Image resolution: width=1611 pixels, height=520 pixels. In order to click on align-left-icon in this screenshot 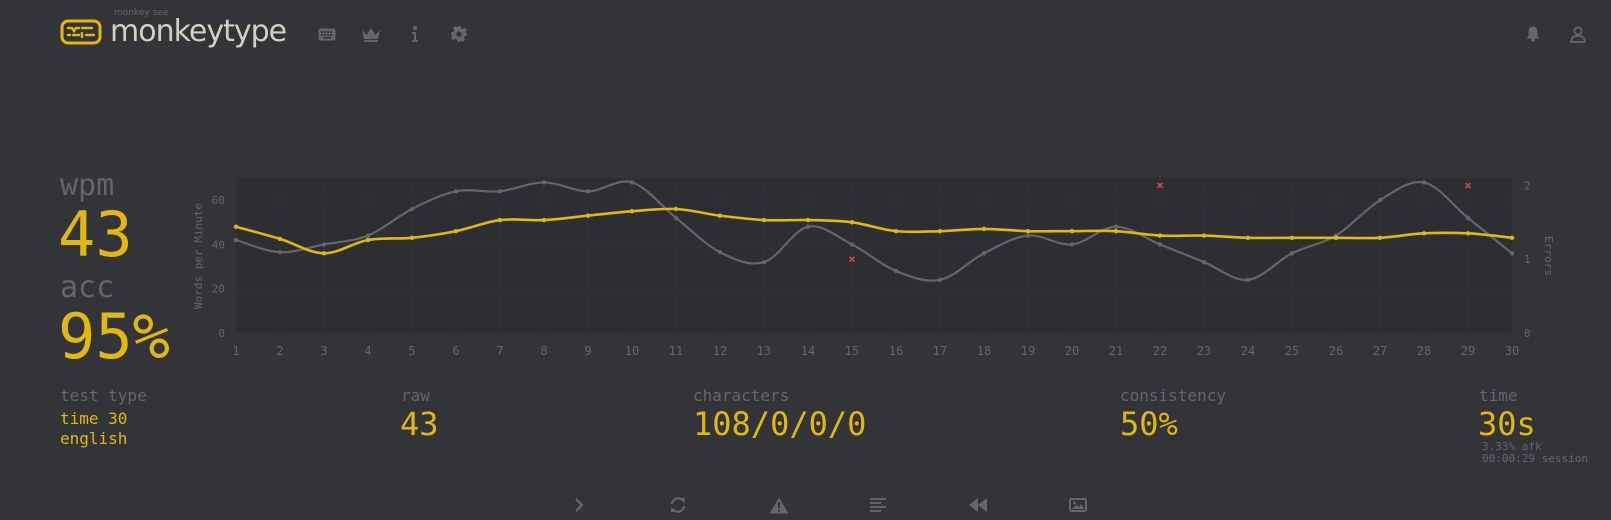, I will do `click(878, 505)`.